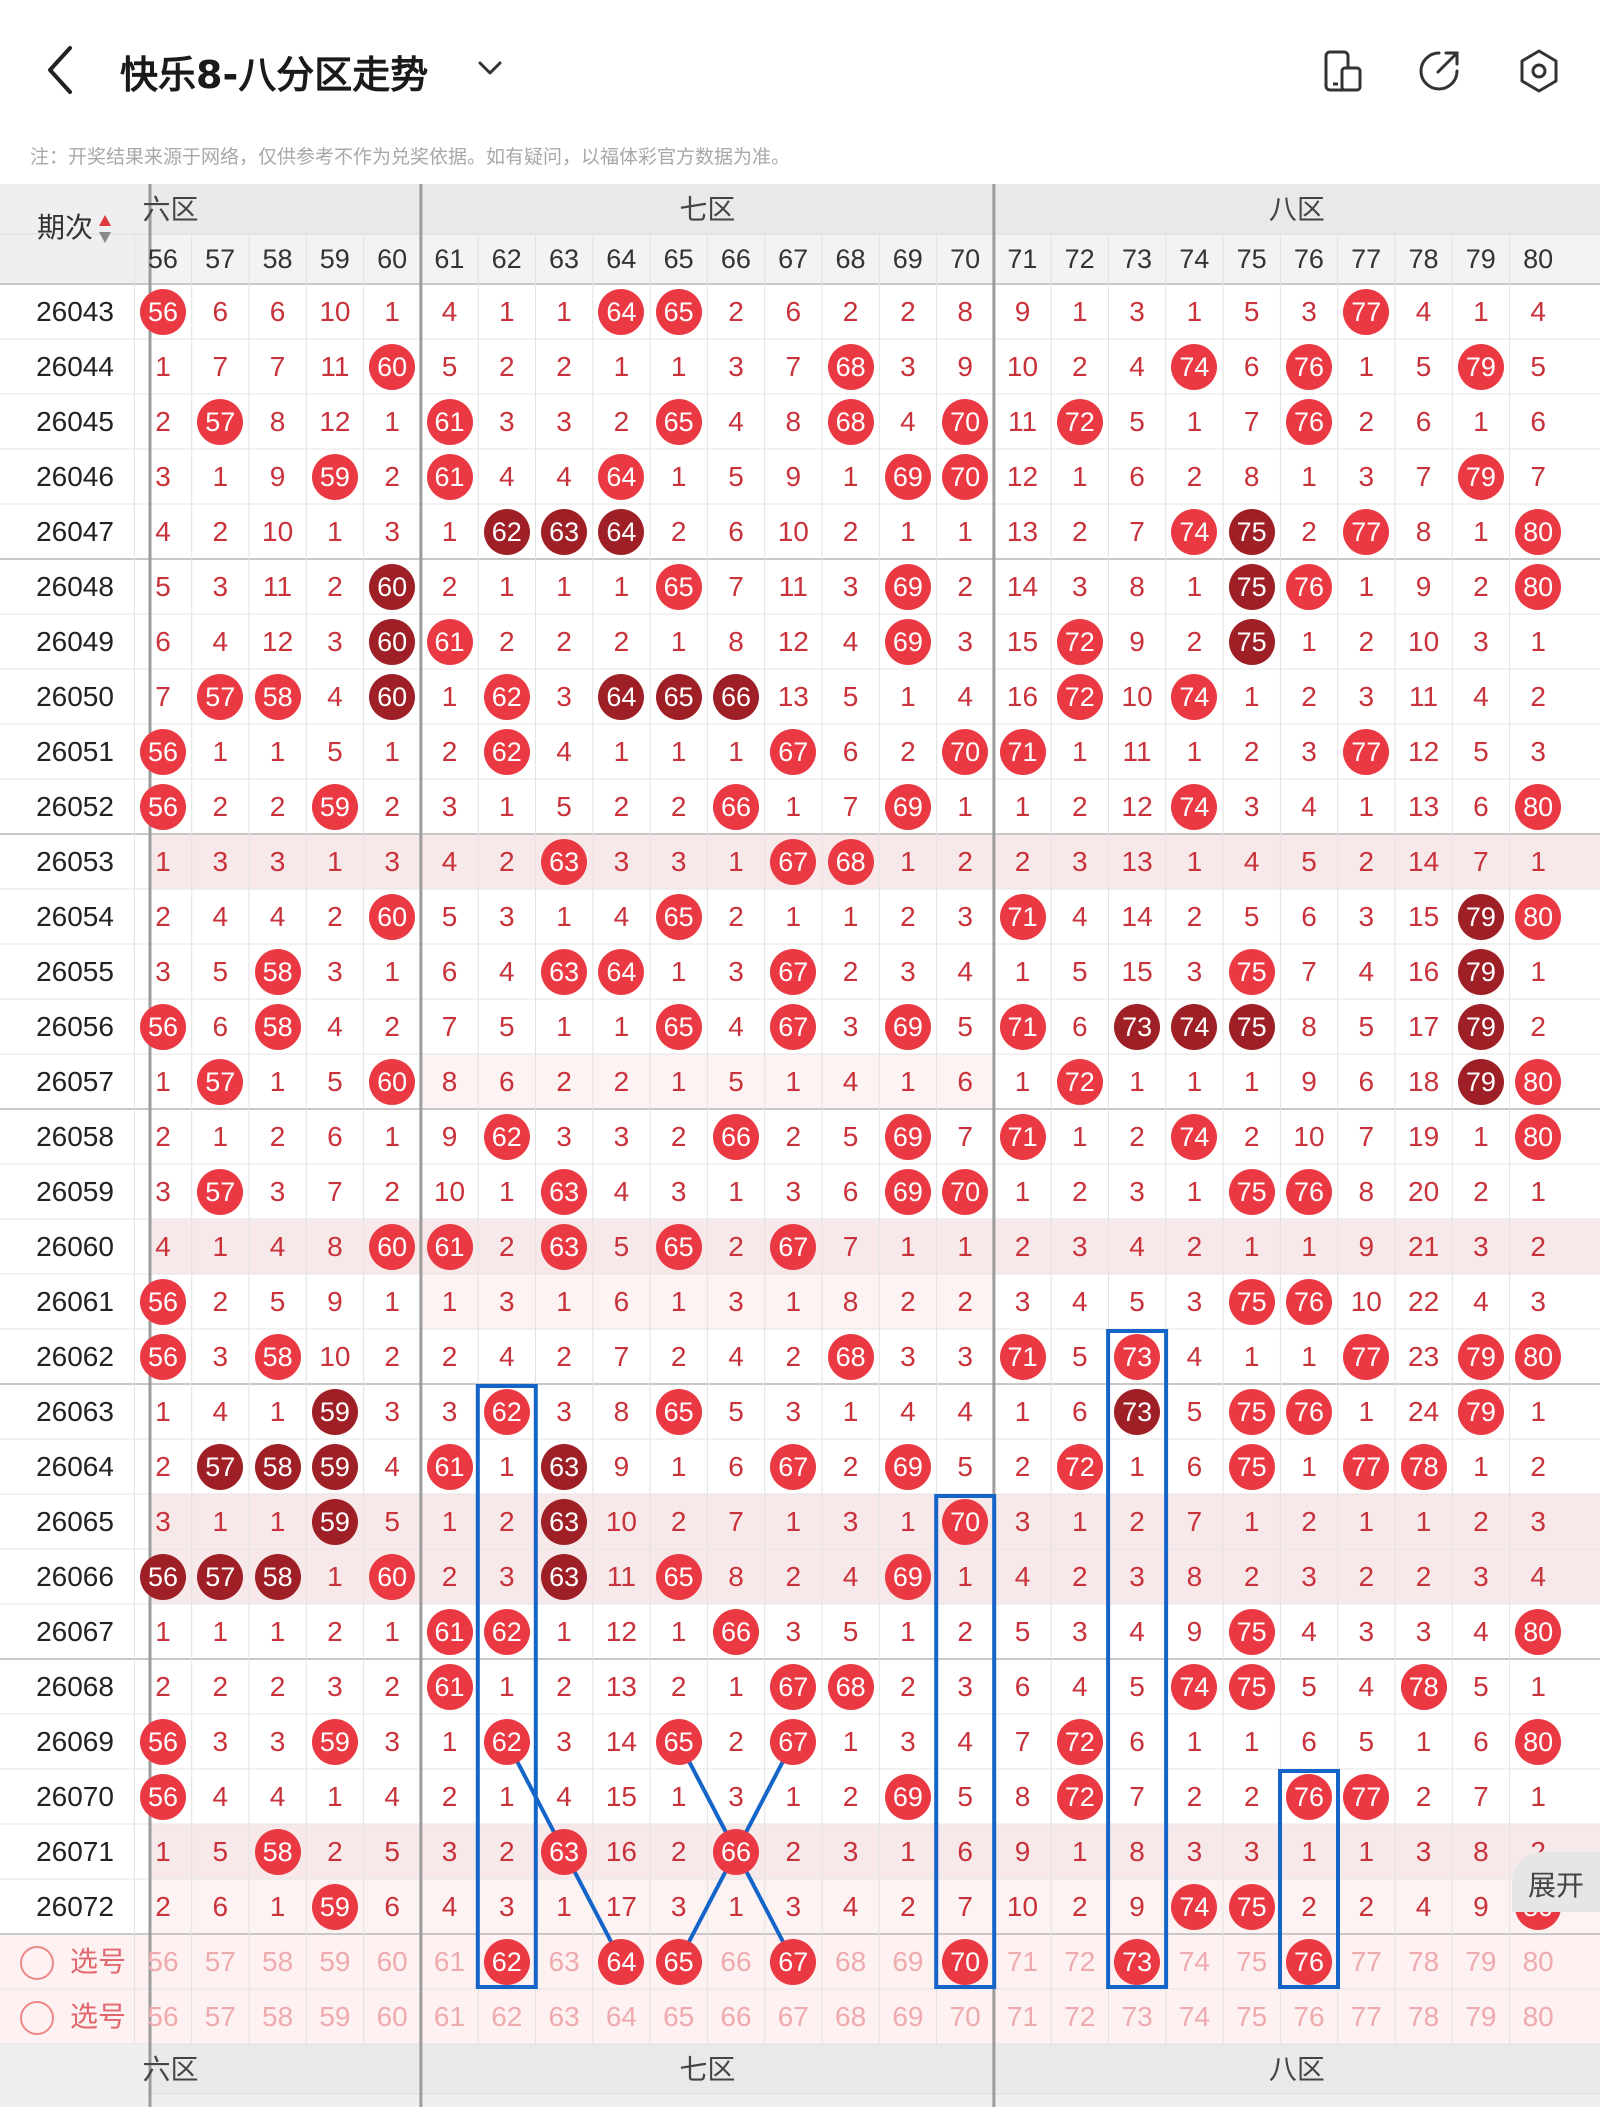 This screenshot has height=2107, width=1600. What do you see at coordinates (564, 259) in the screenshot?
I see `column-number: 63` at bounding box center [564, 259].